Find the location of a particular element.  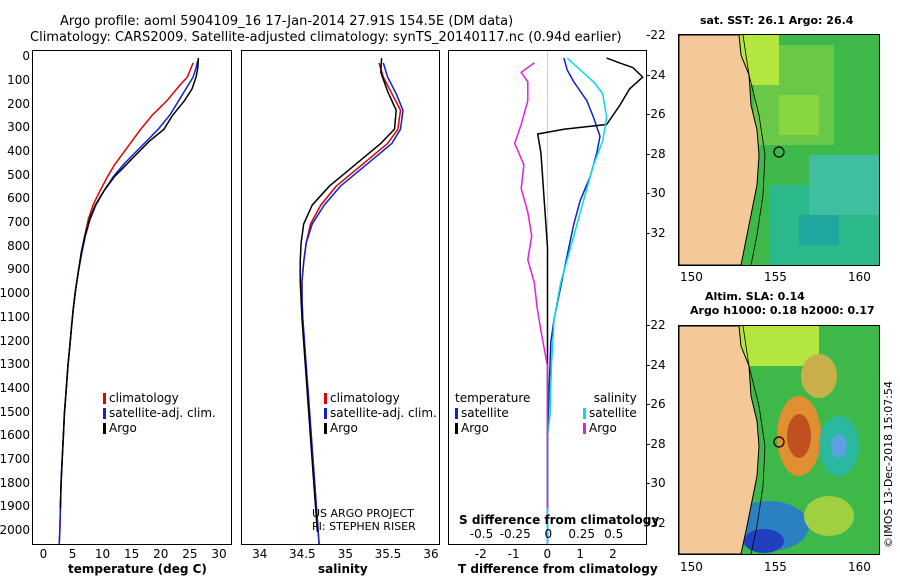

sla-lon-tick: 150 is located at coordinates (691, 567).